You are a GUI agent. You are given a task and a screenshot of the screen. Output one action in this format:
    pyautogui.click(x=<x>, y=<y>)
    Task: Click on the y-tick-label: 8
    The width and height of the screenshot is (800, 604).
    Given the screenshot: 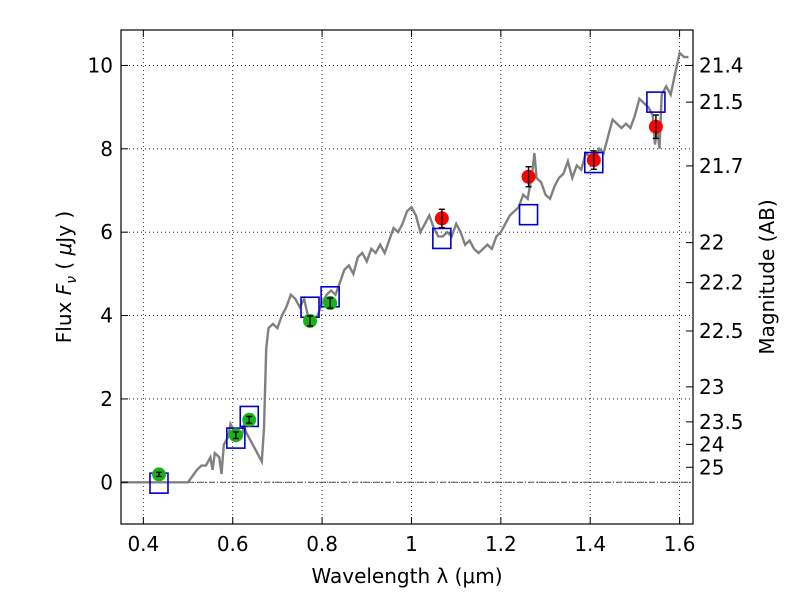 What is the action you would take?
    pyautogui.click(x=106, y=149)
    